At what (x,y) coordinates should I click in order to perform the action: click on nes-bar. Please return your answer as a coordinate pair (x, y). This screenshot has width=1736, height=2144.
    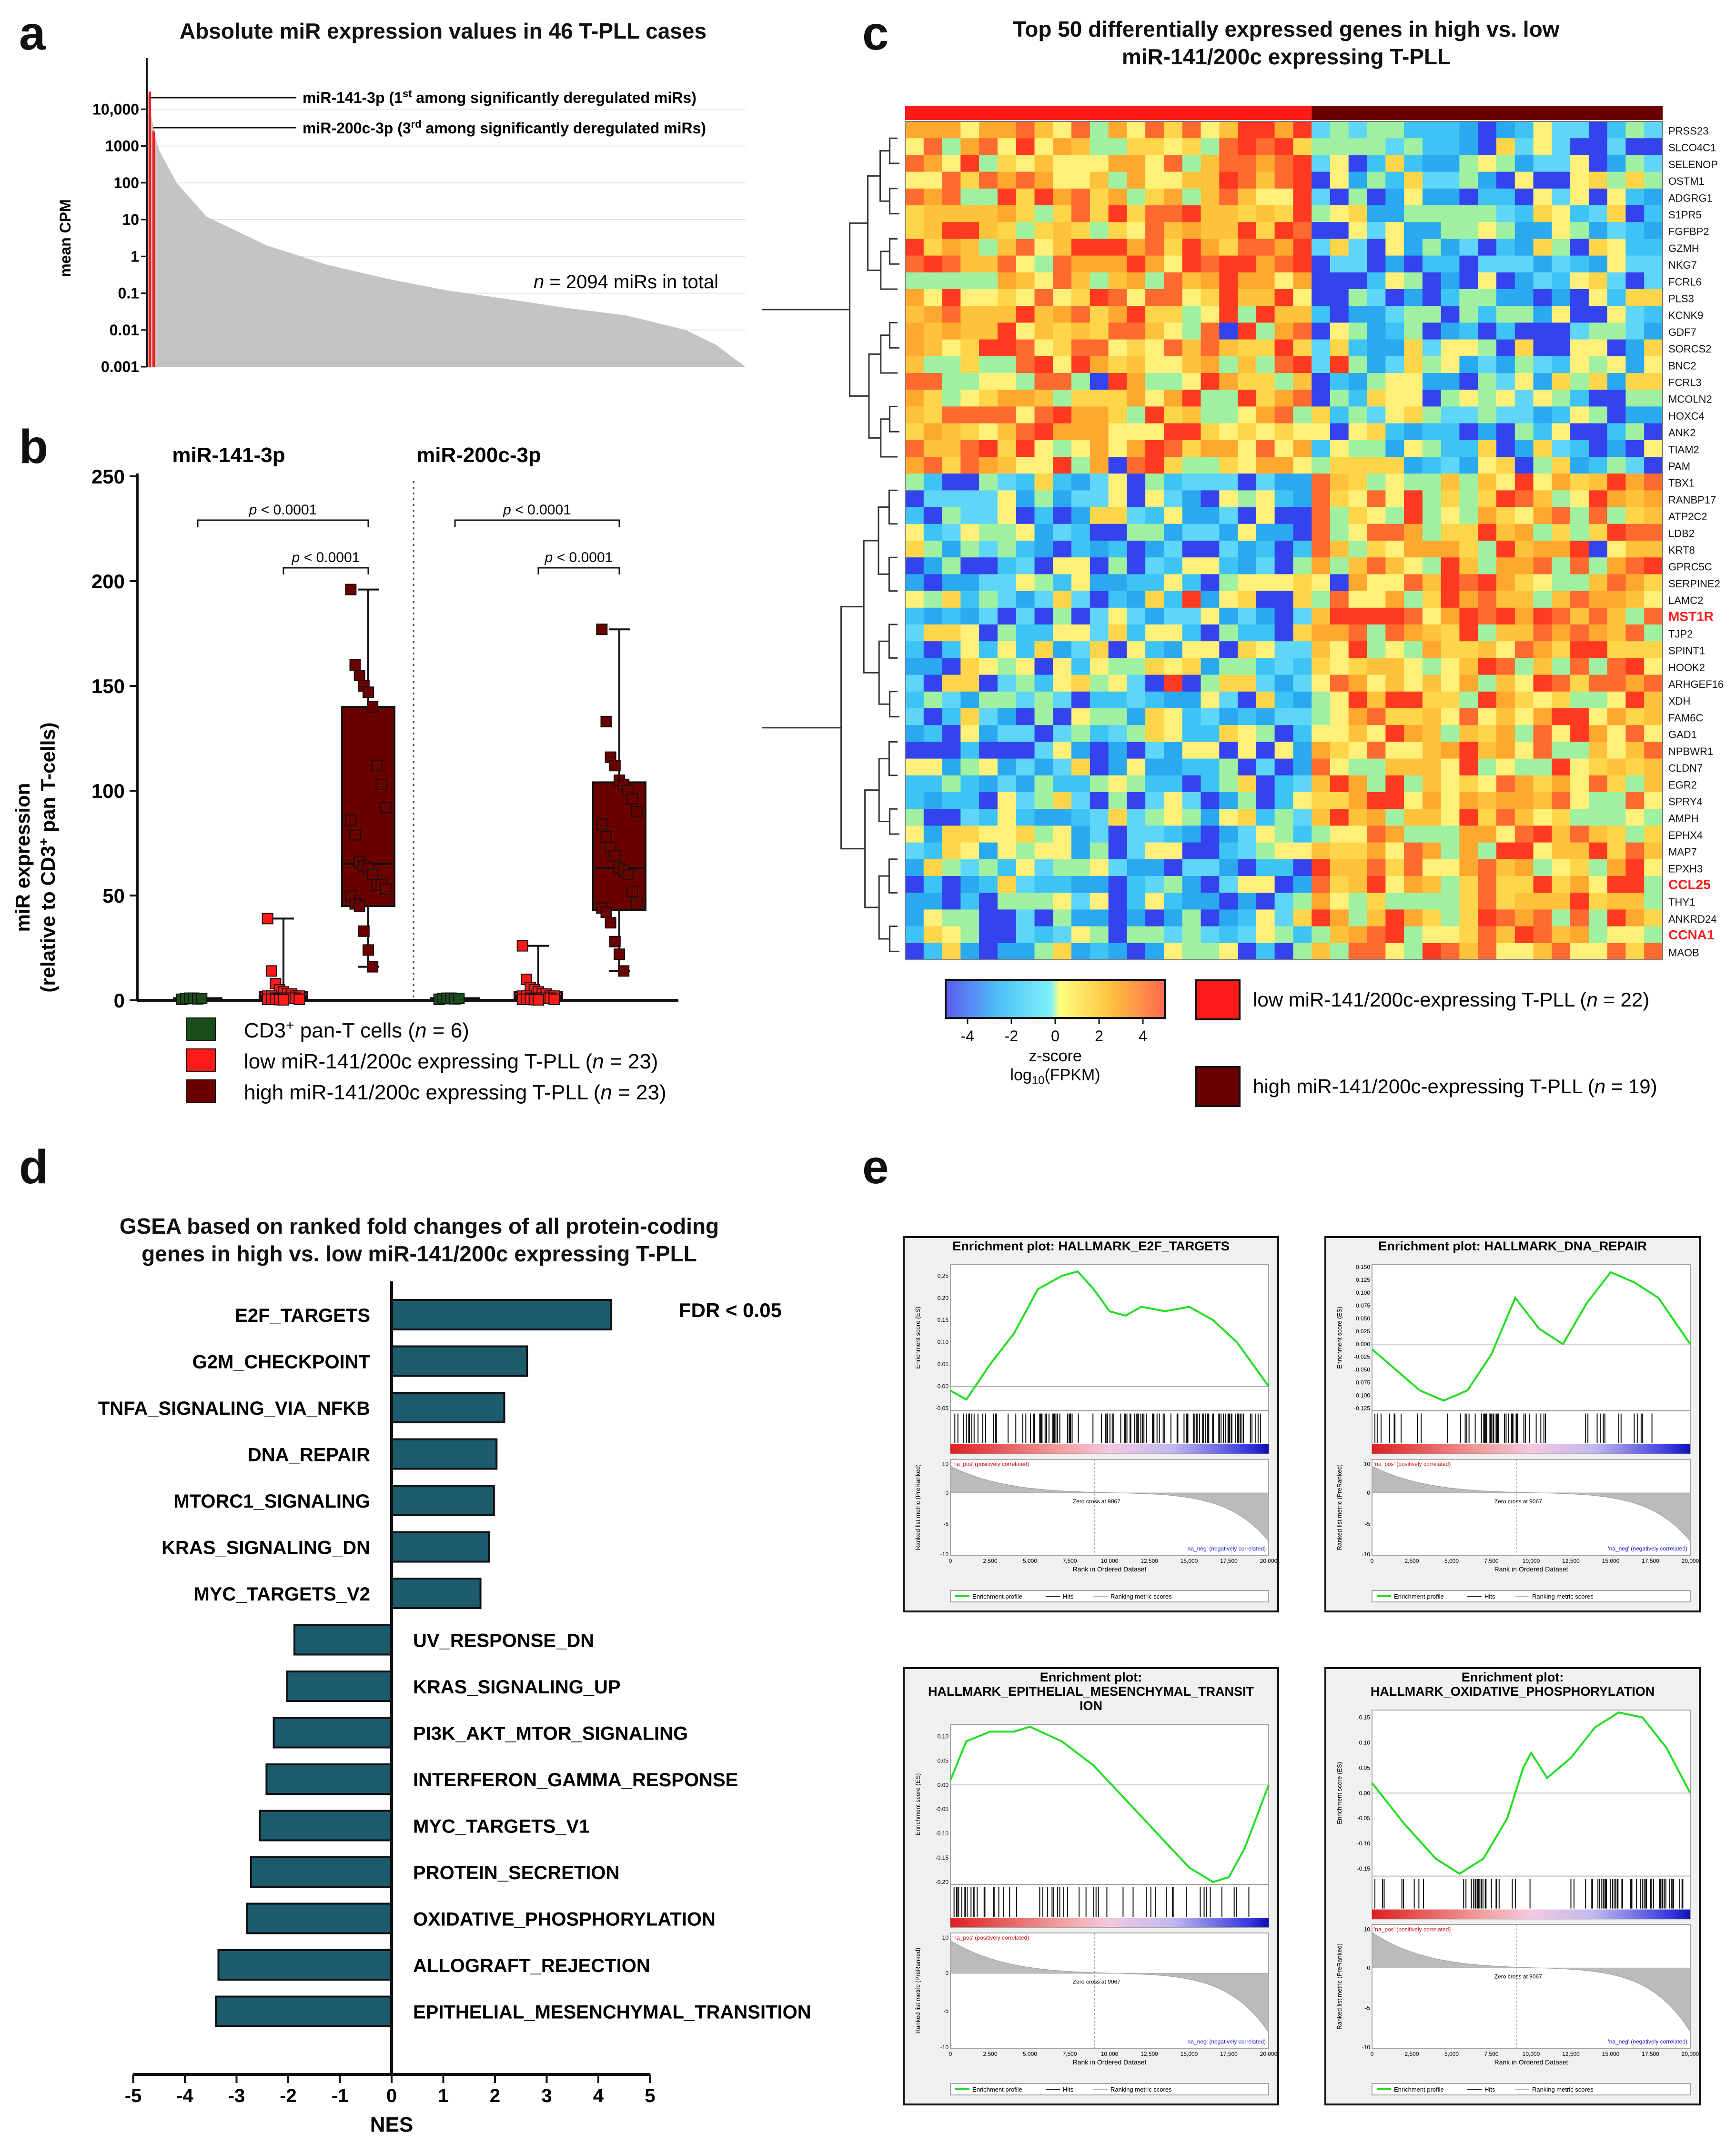
    Looking at the image, I should click on (436, 1593).